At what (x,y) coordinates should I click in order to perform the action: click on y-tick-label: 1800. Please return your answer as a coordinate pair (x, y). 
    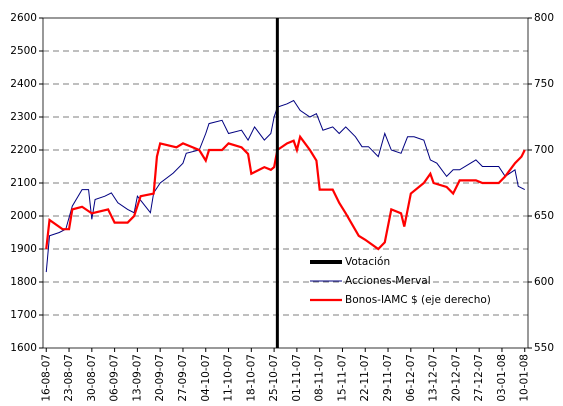
    Looking at the image, I should click on (23, 282).